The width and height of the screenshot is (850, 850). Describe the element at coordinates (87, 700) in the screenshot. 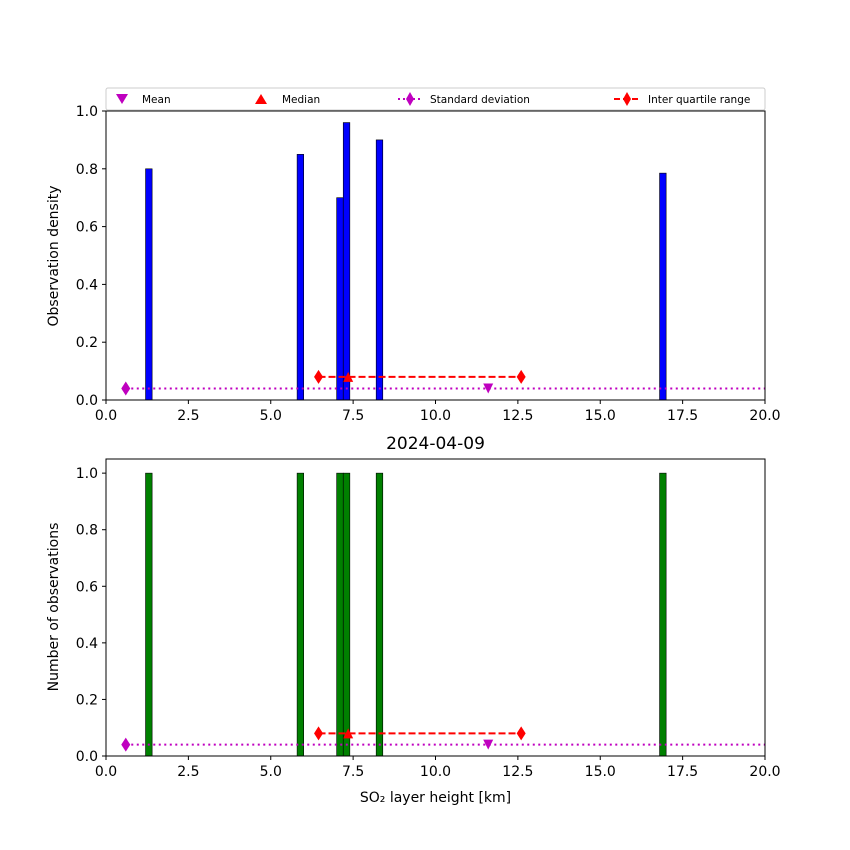

I see `count-y-tick-label-1: 0.2` at that location.